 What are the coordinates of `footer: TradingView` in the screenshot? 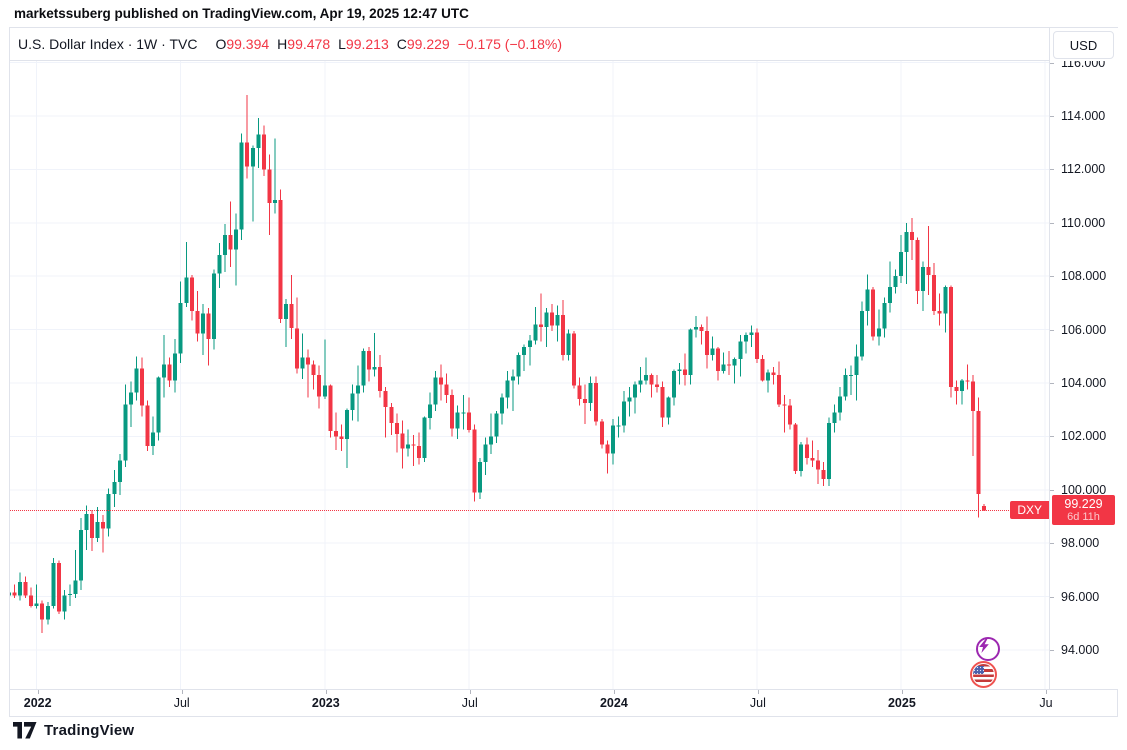 It's located at (73, 730).